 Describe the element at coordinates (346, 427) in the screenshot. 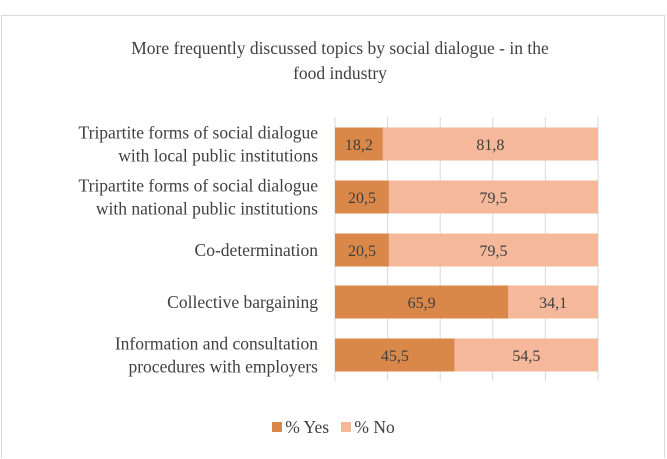

I see `legend-swatch-no` at that location.